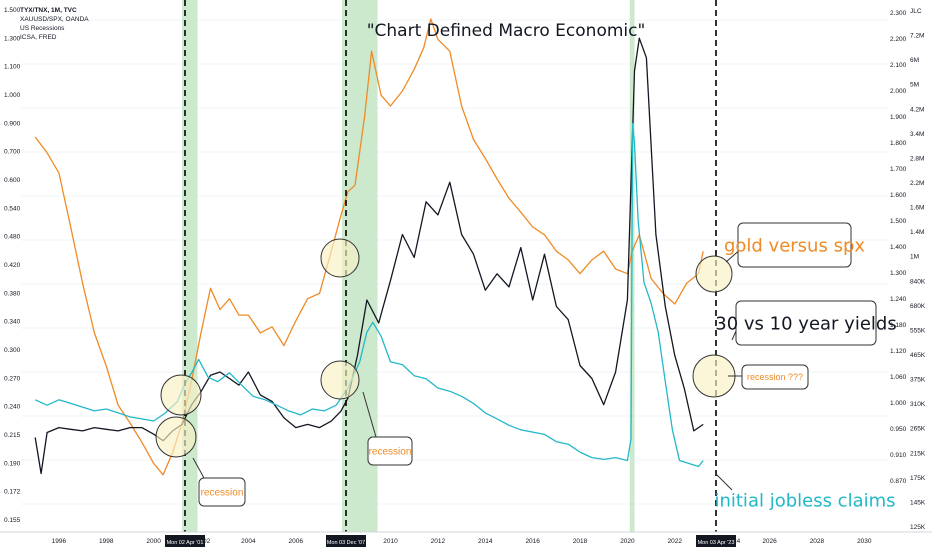 The height and width of the screenshot is (550, 932). Describe the element at coordinates (38, 37) in the screenshot. I see `legend-entry: ICSA, FRED` at that location.